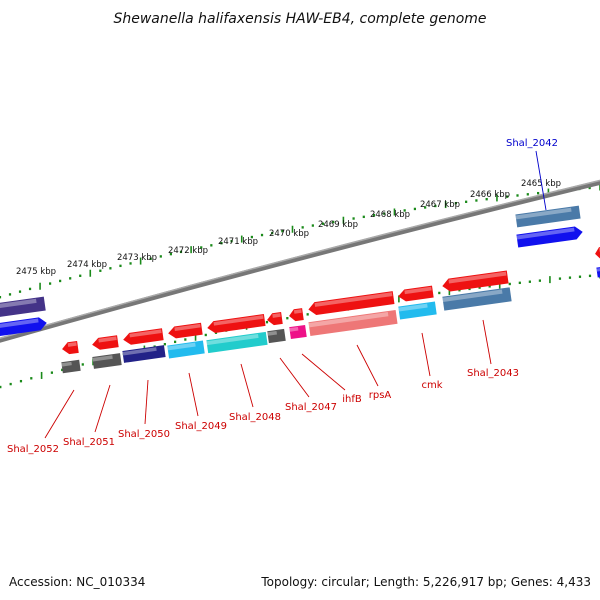 Image resolution: width=600 pixels, height=600 pixels. Describe the element at coordinates (238, 242) in the screenshot. I see `kbp-label: 2471 kbp` at that location.